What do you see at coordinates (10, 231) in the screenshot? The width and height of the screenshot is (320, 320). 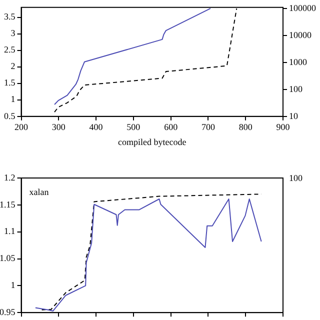 I see `y-tick-label: 1.1` at bounding box center [10, 231].